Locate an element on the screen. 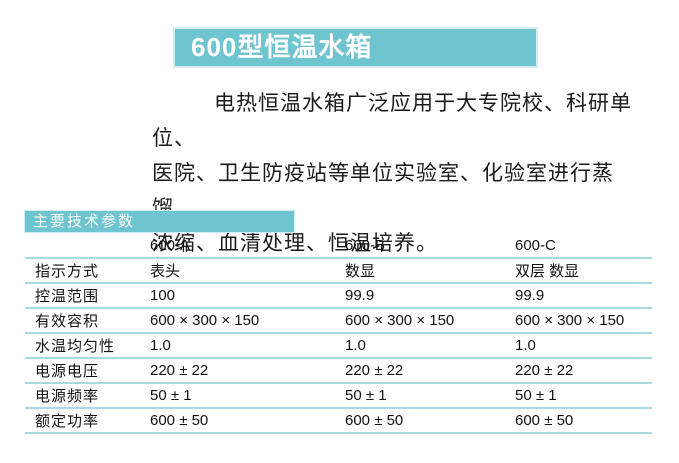 Image resolution: width=679 pixels, height=463 pixels. row-label: 电源电压 is located at coordinates (87, 371).